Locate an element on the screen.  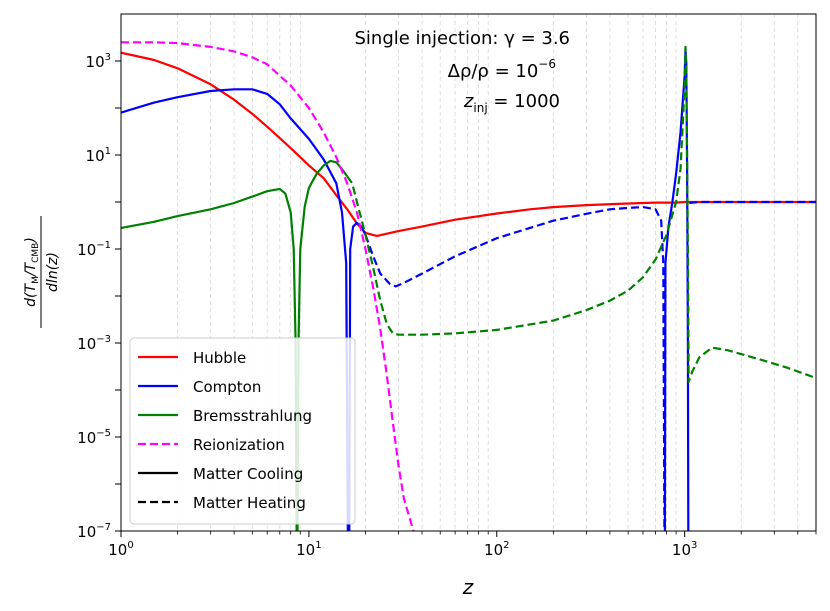
legend-label: Reionization is located at coordinates (239, 445).